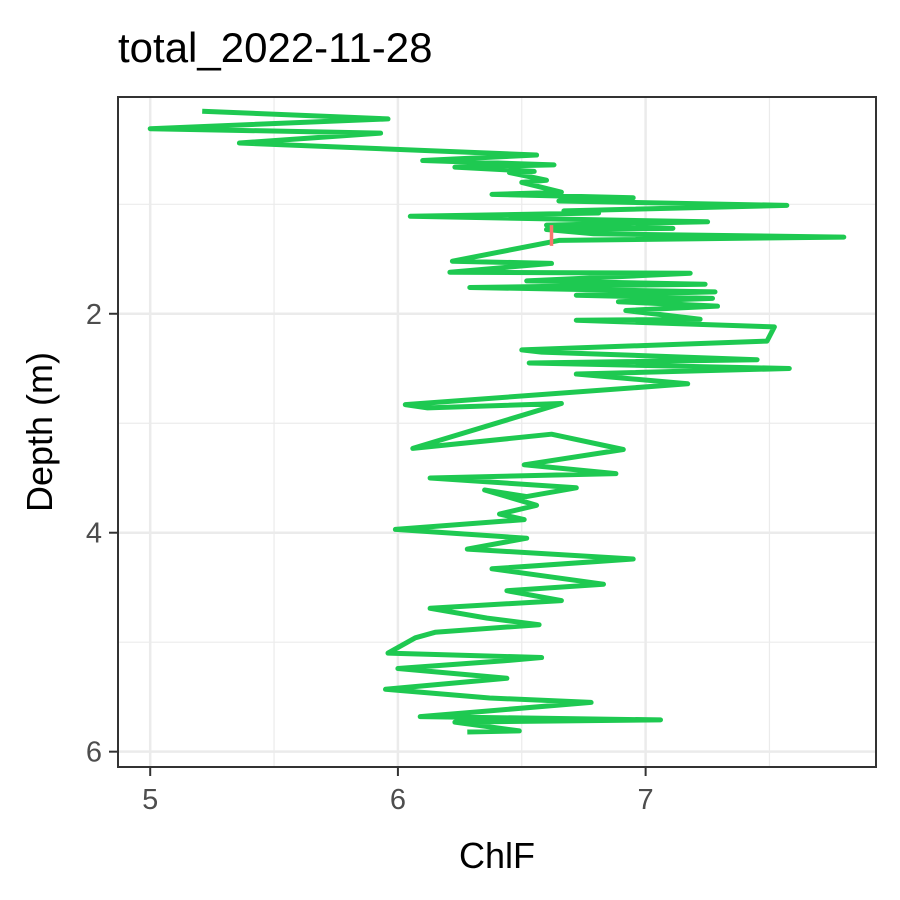  I want to click on y-axis: 2 4 6, so click(102, 534).